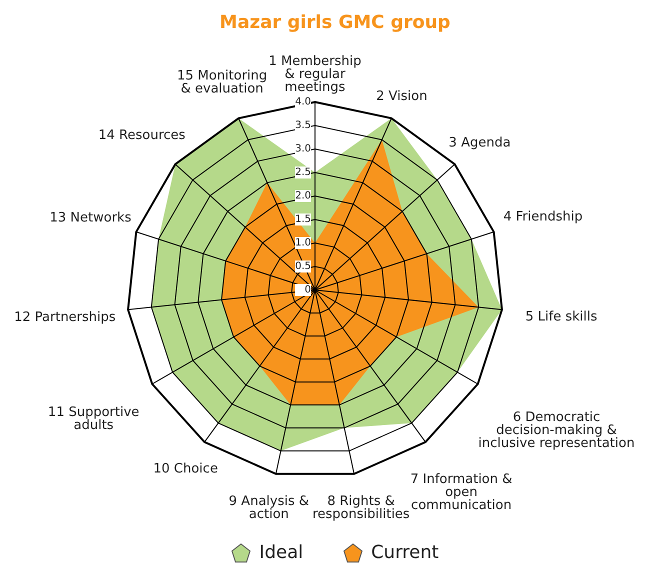 The image size is (670, 575). Describe the element at coordinates (269, 508) in the screenshot. I see `spoke-label: 9 Analysis & action` at that location.